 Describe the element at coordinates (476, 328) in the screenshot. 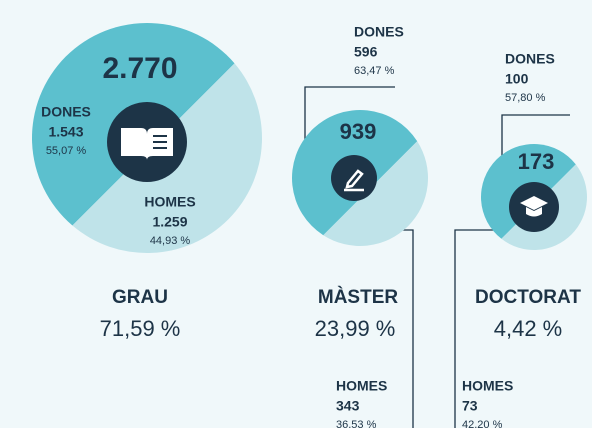

I see `leader-line` at that location.